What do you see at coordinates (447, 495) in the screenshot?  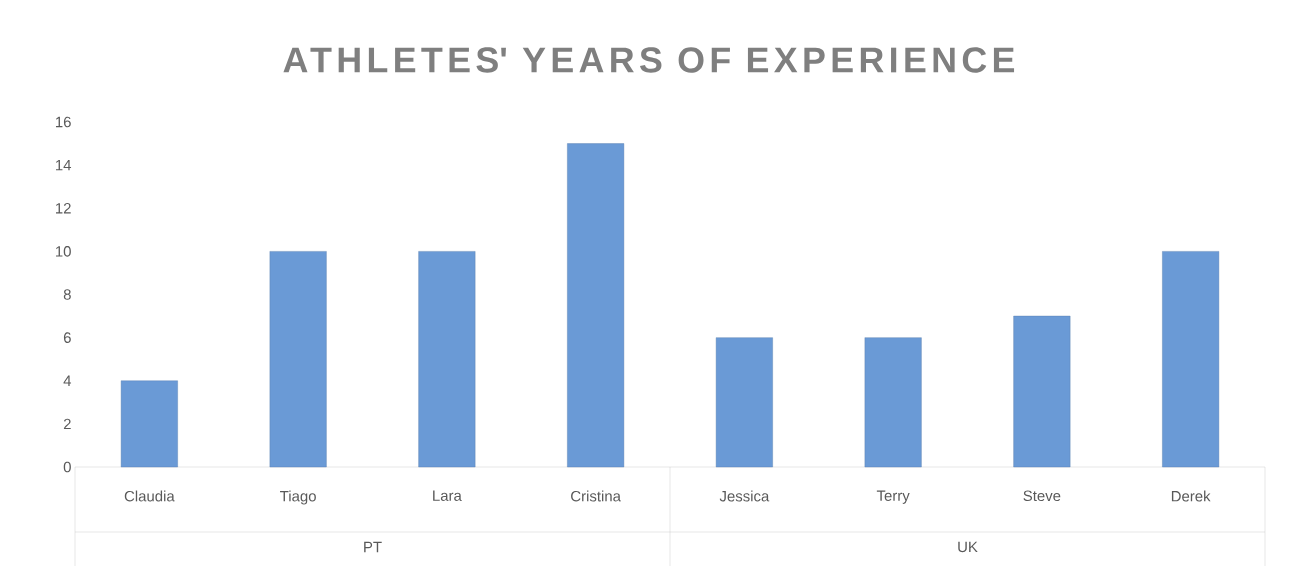 I see `x-tick-label: Lara` at bounding box center [447, 495].